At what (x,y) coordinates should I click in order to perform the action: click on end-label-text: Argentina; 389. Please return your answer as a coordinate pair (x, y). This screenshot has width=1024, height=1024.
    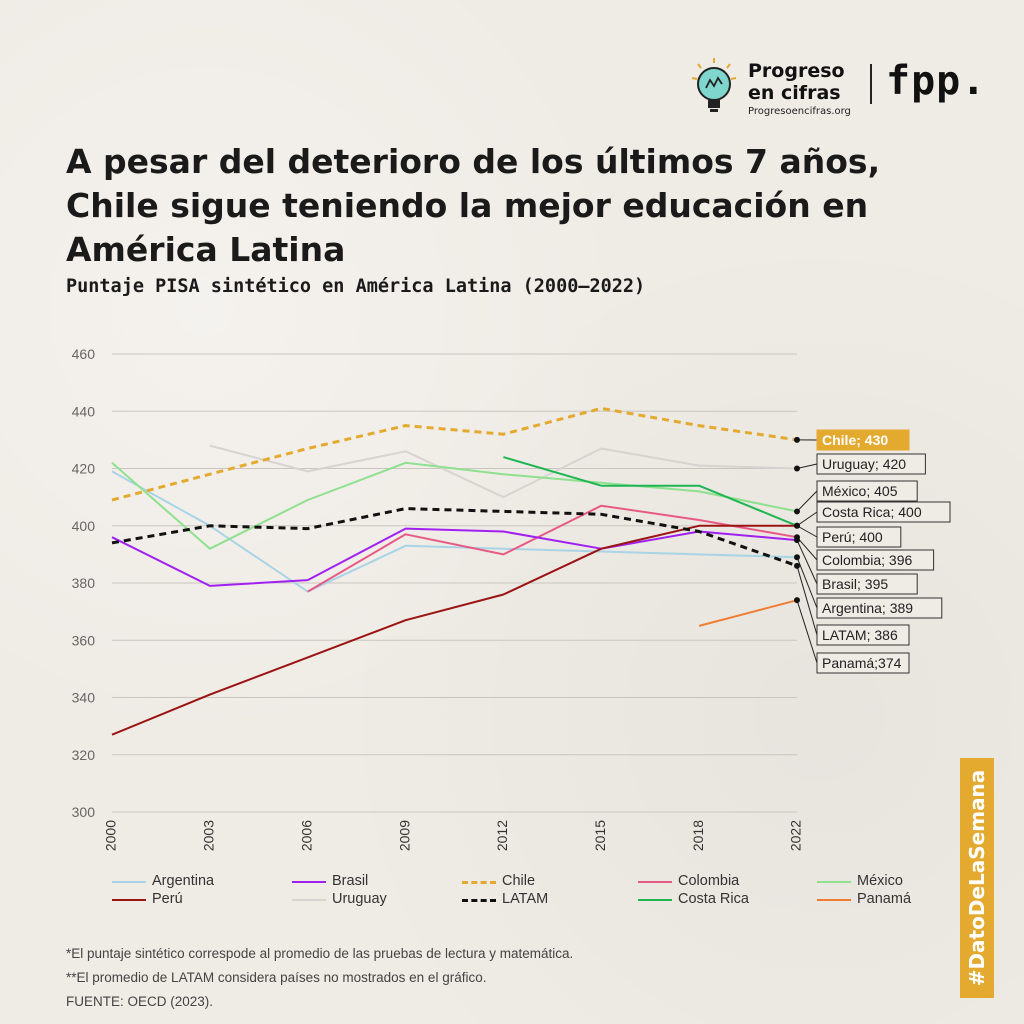
    Looking at the image, I should click on (867, 608).